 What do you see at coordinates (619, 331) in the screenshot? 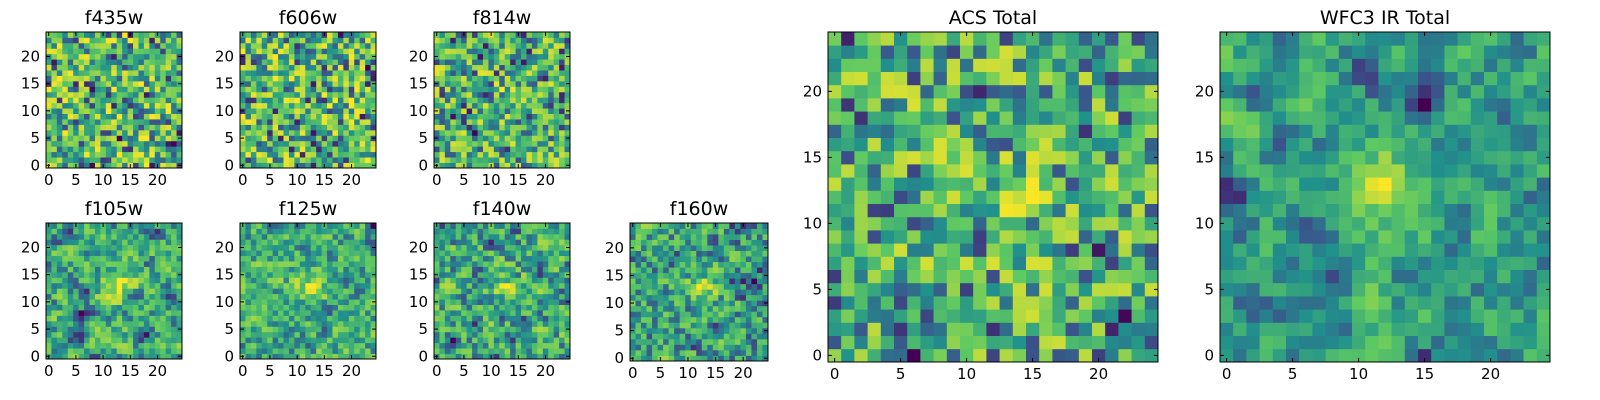
I see `y-tick-label: 5` at bounding box center [619, 331].